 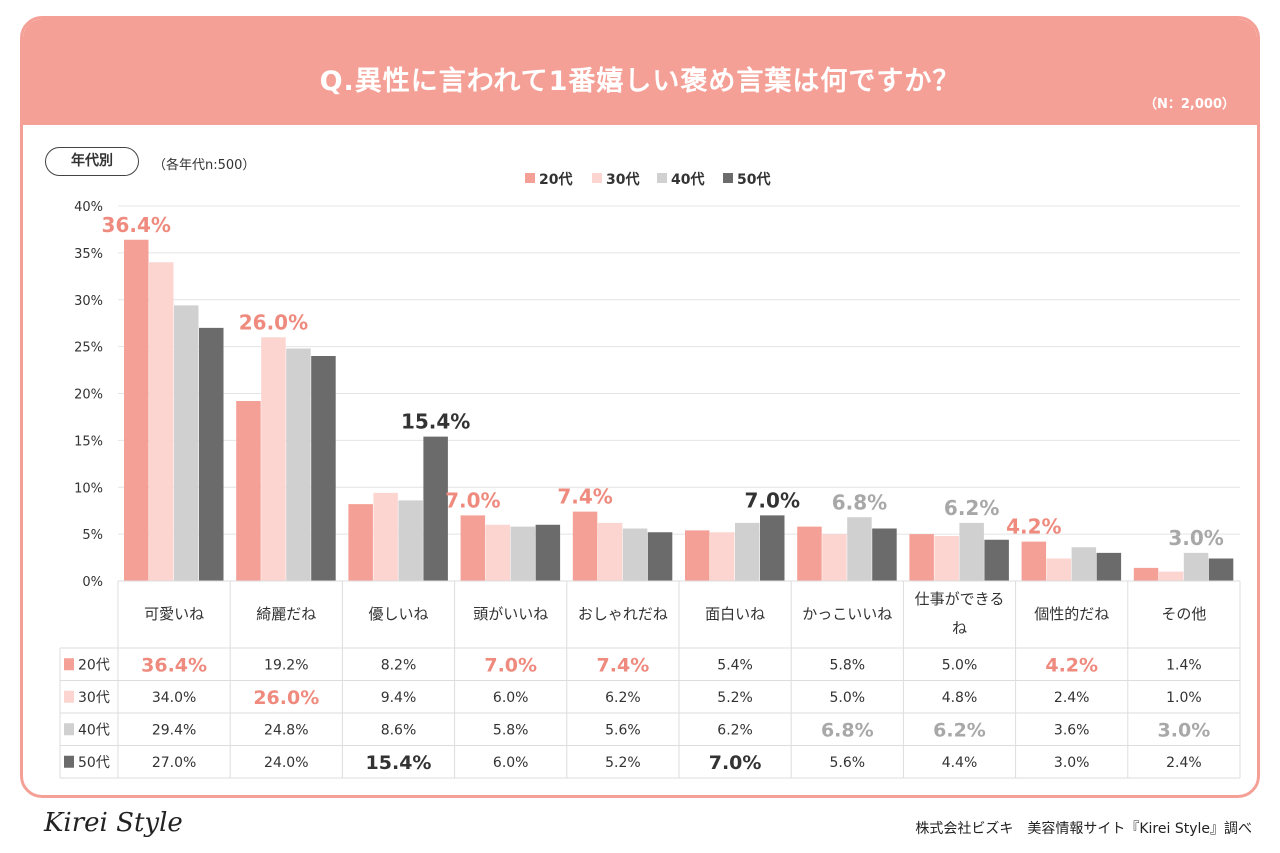 What do you see at coordinates (555, 179) in the screenshot?
I see `legend-label: 20代` at bounding box center [555, 179].